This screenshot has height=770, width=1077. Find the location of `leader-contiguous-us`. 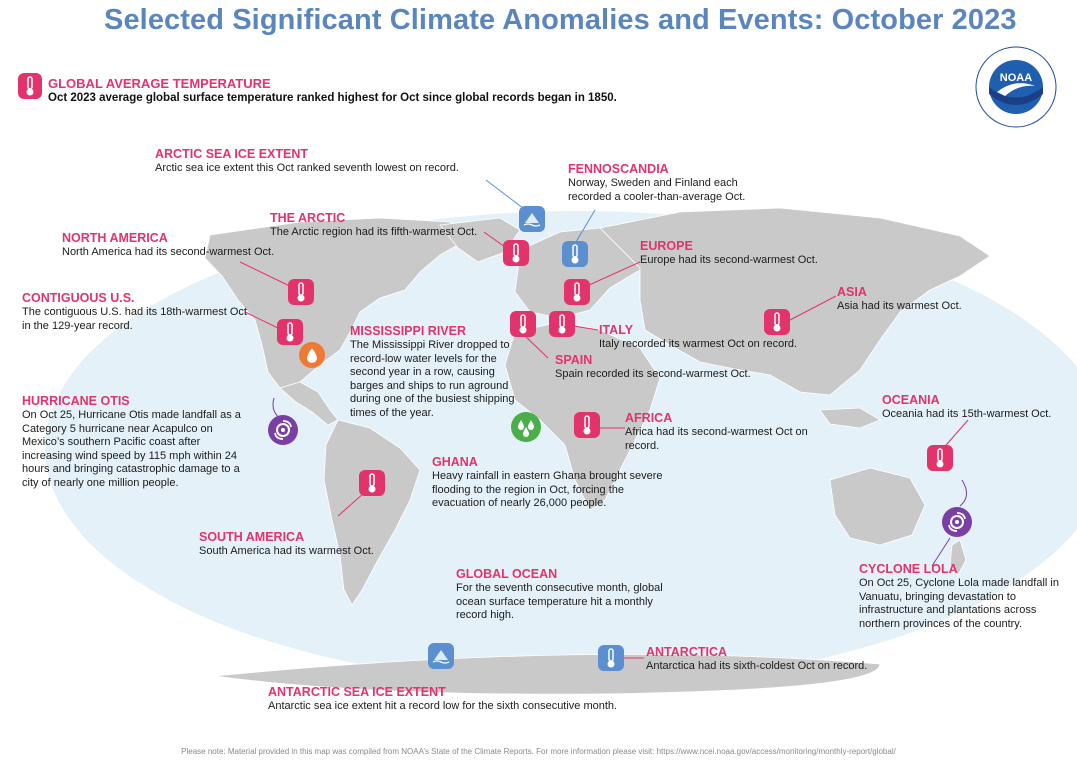

leader-contiguous-us is located at coordinates (263, 321).